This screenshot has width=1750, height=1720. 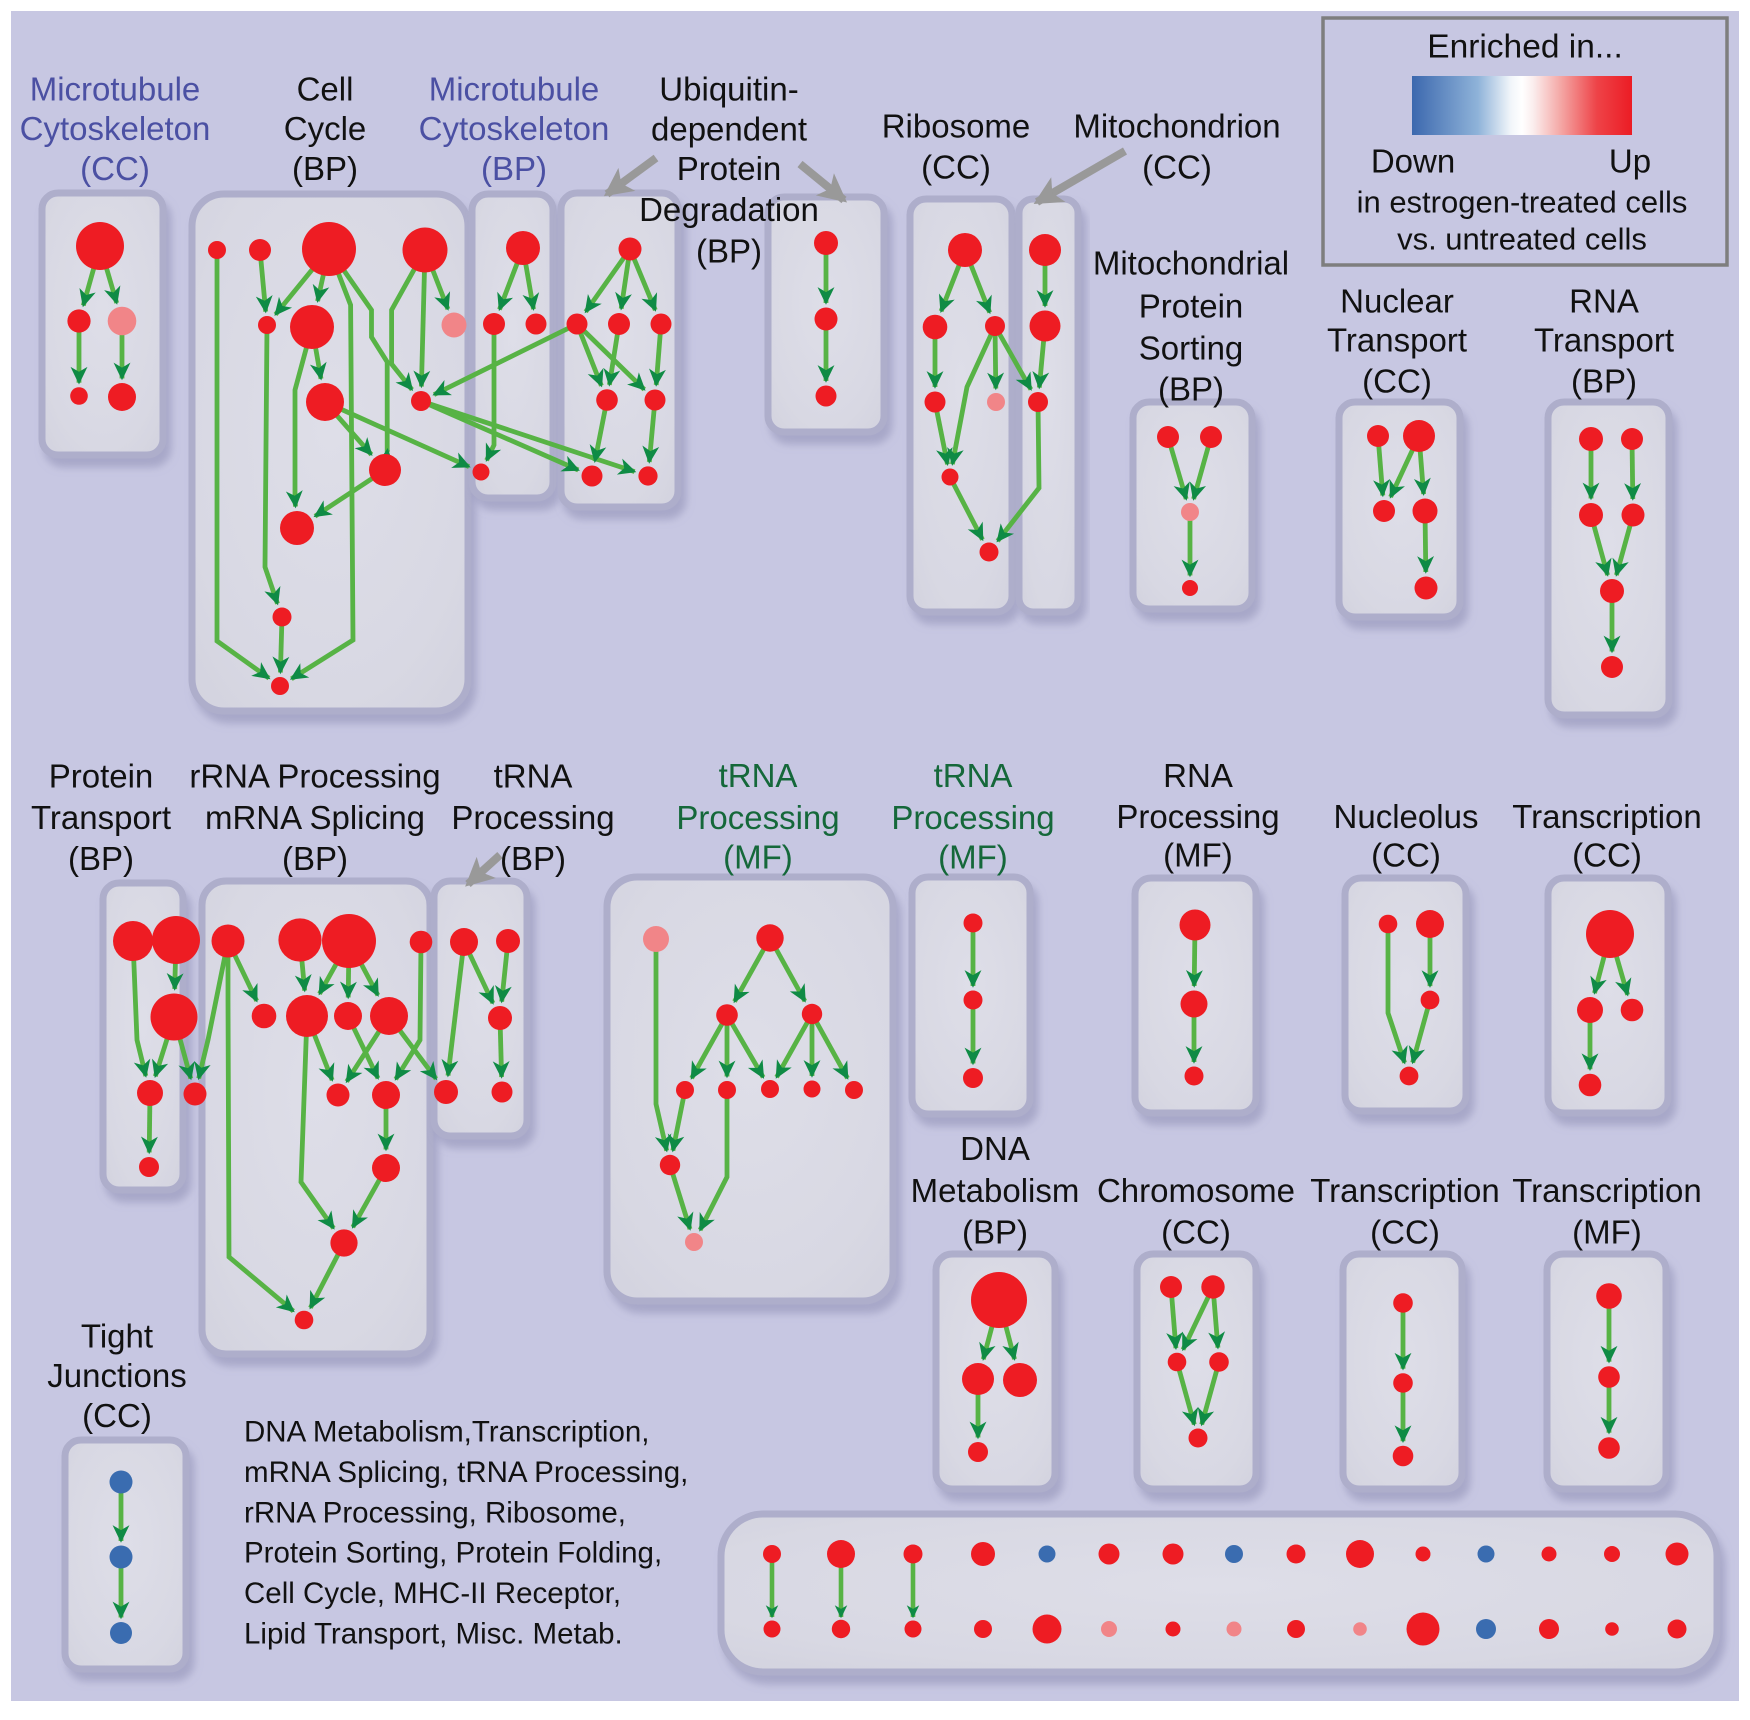 What do you see at coordinates (1406, 816) in the screenshot?
I see `svg-text: Nucleolus` at bounding box center [1406, 816].